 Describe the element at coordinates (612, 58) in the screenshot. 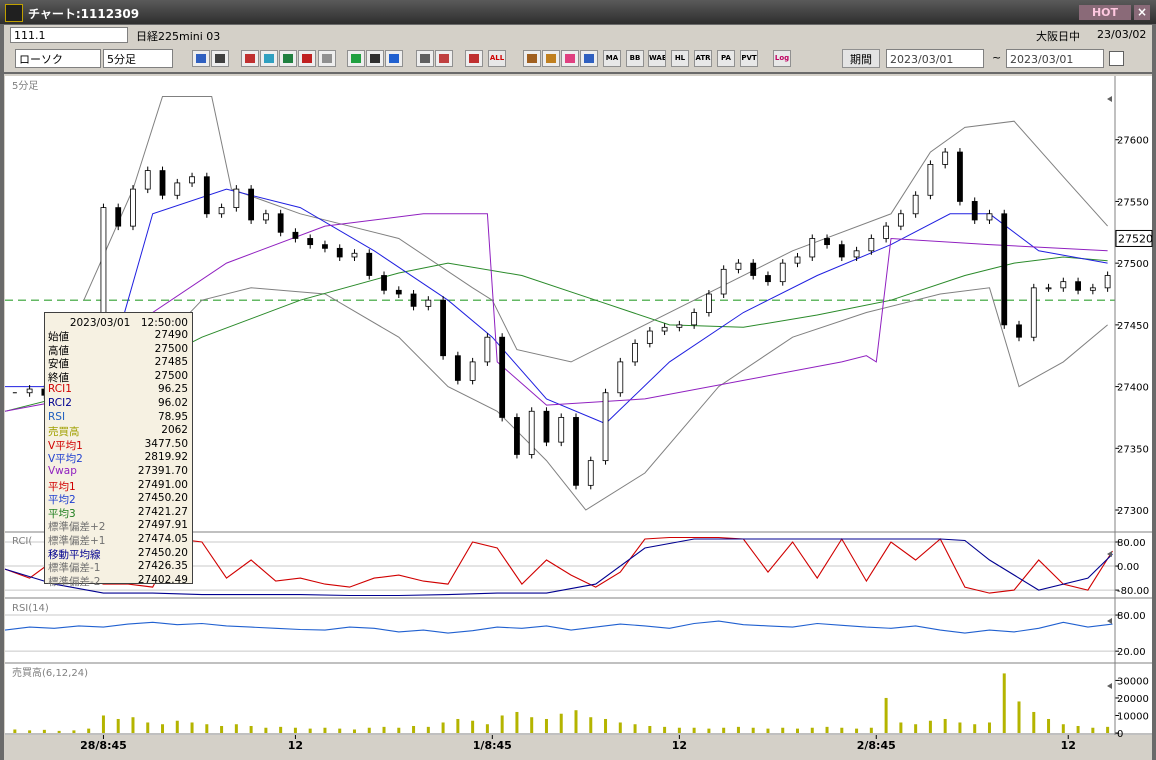

I see `toolbar-text-button: MA` at that location.